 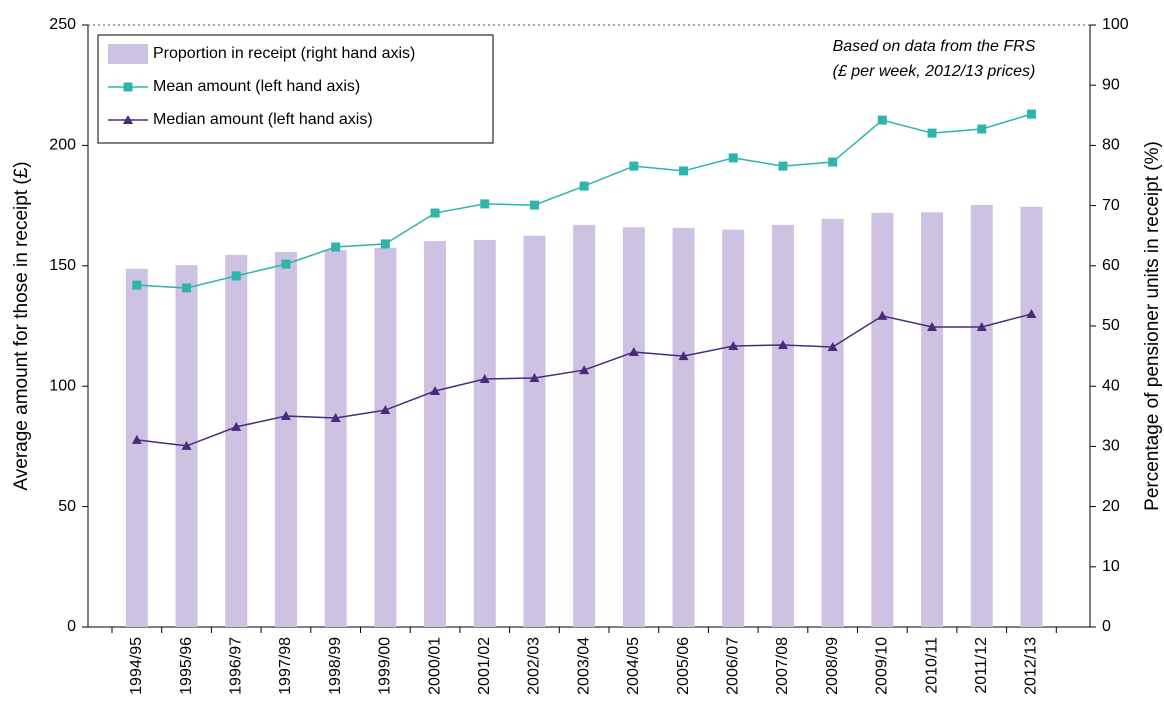 I want to click on x-tick-label: 1994/95, so click(x=136, y=666).